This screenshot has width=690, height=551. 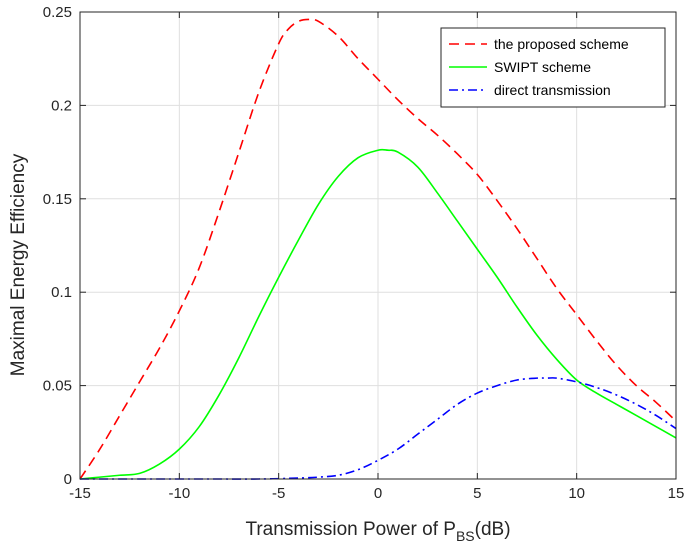 I want to click on y-tick-label: 0.1, so click(x=61, y=292).